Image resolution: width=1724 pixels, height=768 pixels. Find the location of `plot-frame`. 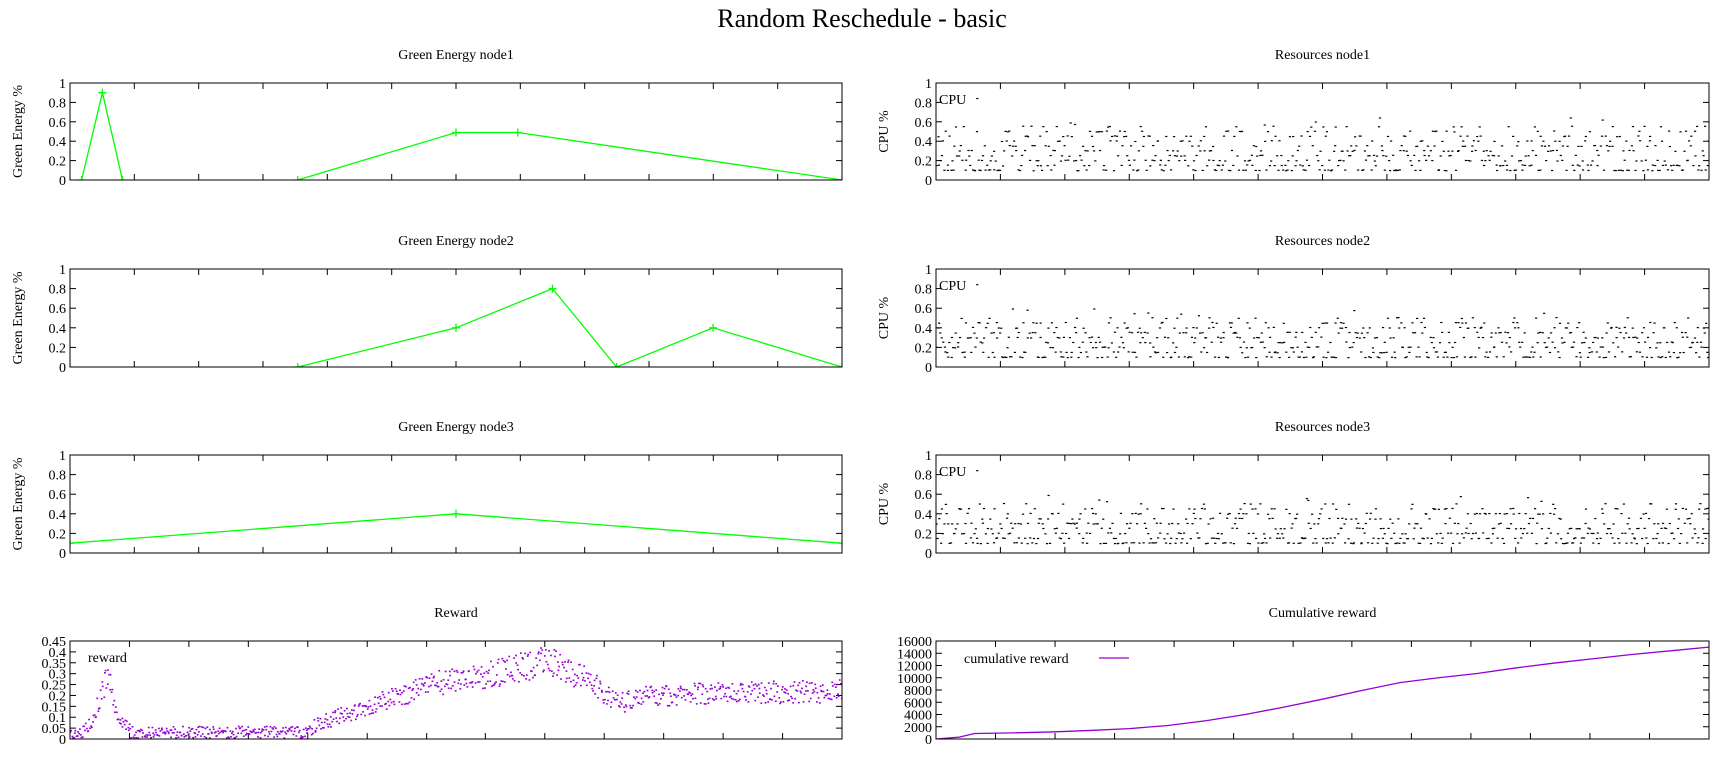

plot-frame is located at coordinates (456, 504).